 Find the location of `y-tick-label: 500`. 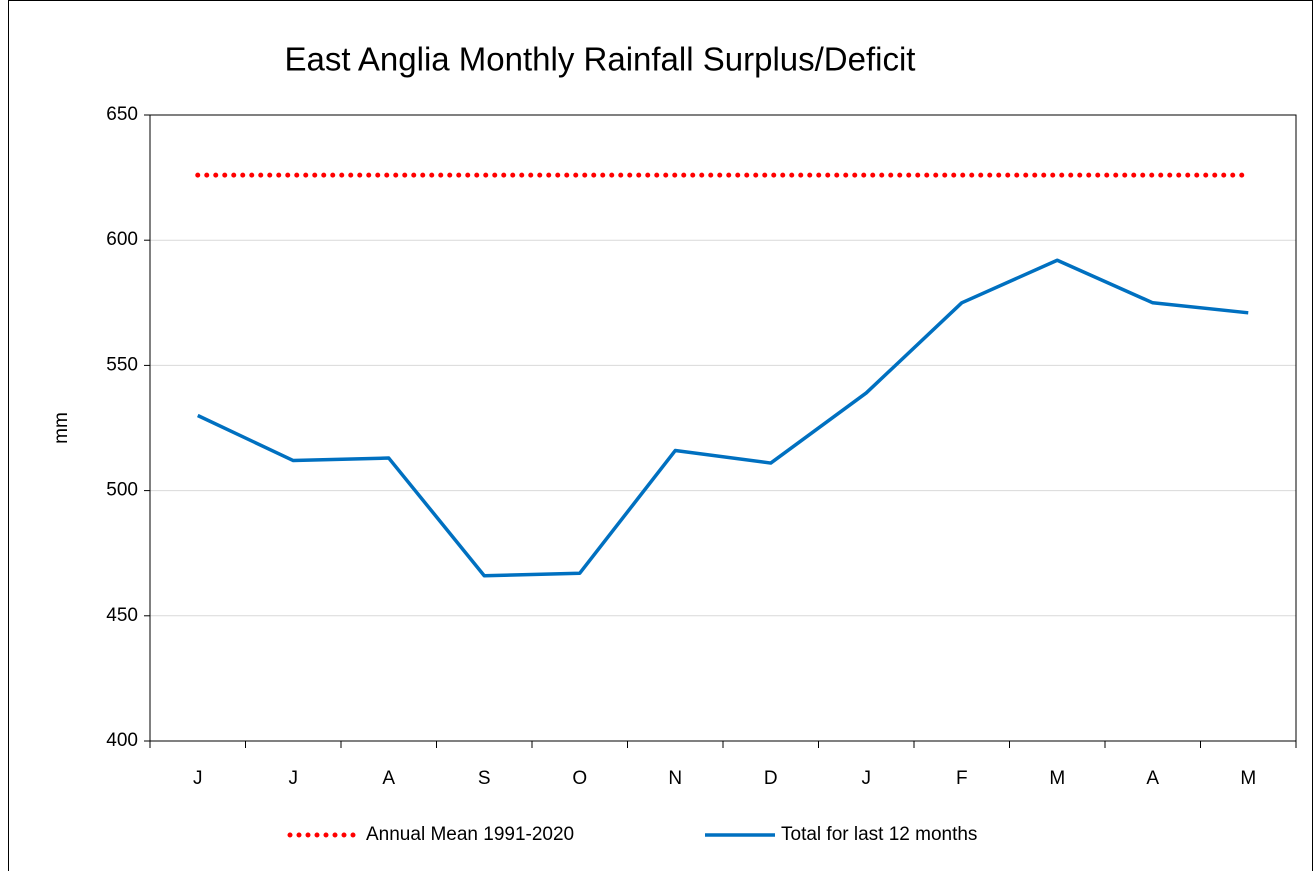

y-tick-label: 500 is located at coordinates (122, 490).